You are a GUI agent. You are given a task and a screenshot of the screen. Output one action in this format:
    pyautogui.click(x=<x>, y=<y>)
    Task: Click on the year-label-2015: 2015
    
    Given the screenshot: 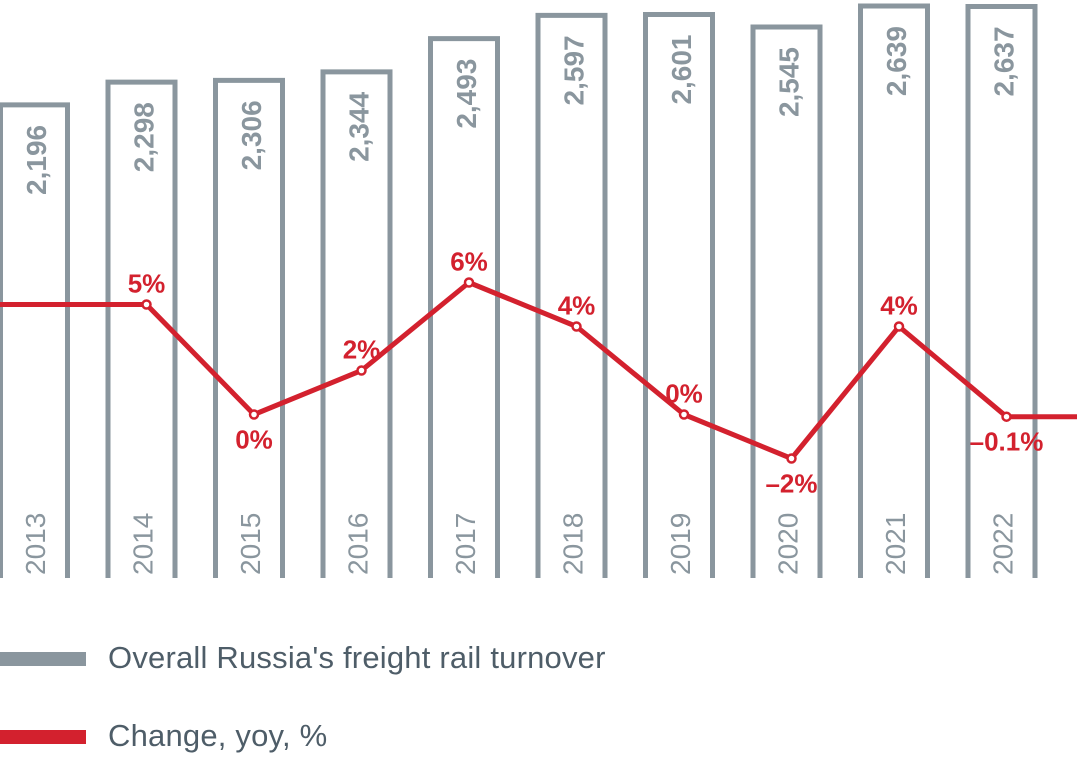 What is the action you would take?
    pyautogui.click(x=250, y=544)
    